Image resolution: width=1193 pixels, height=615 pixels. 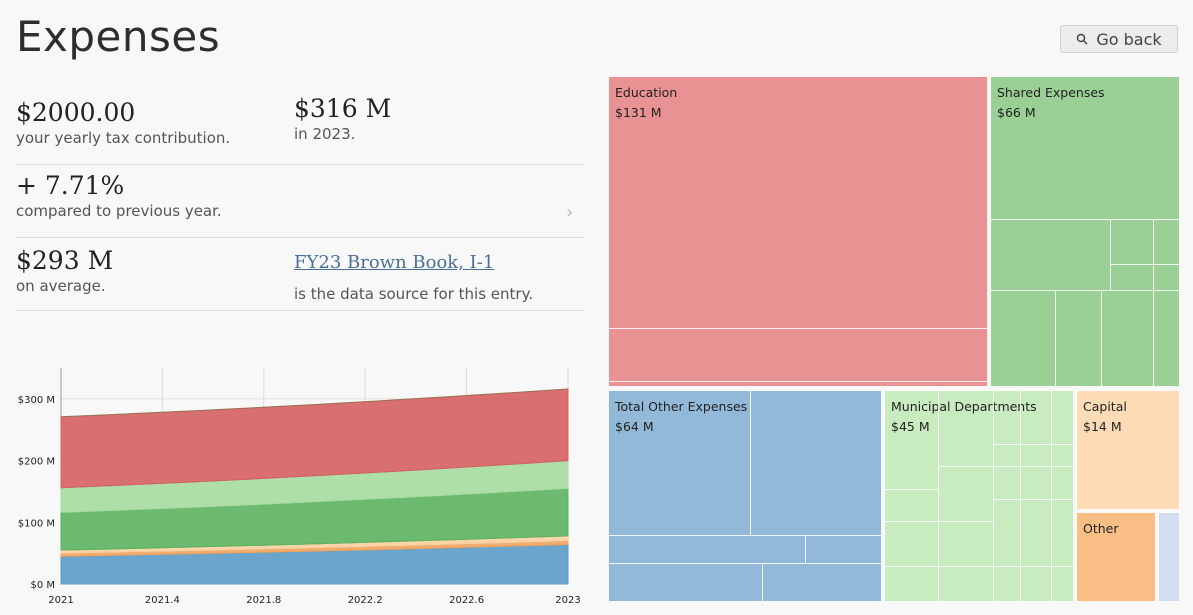 What do you see at coordinates (1016, 112) in the screenshot?
I see `treemap-tile-value: $66 M` at bounding box center [1016, 112].